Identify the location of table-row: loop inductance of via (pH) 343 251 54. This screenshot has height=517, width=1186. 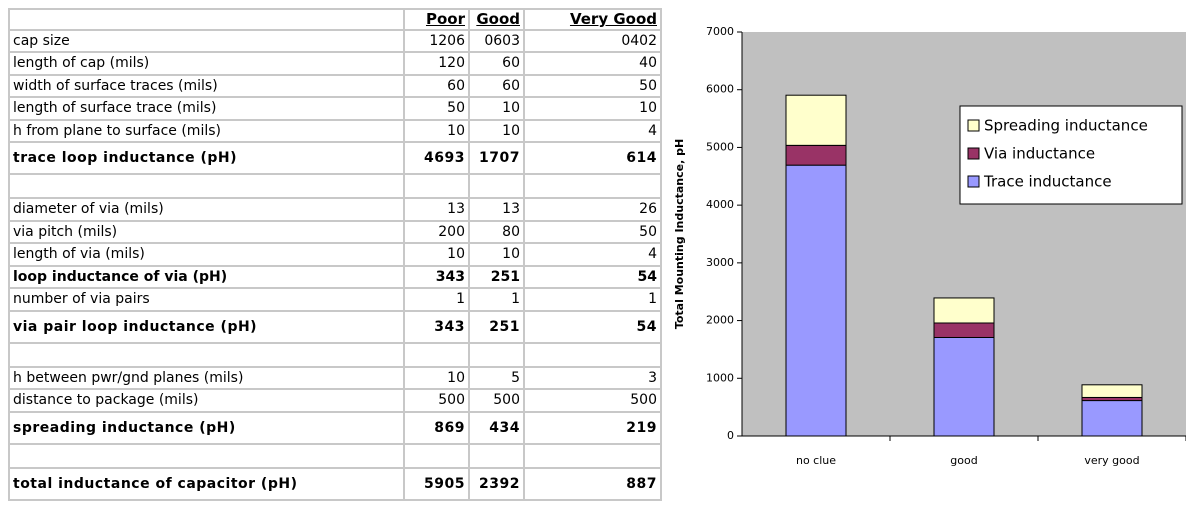
(335, 277).